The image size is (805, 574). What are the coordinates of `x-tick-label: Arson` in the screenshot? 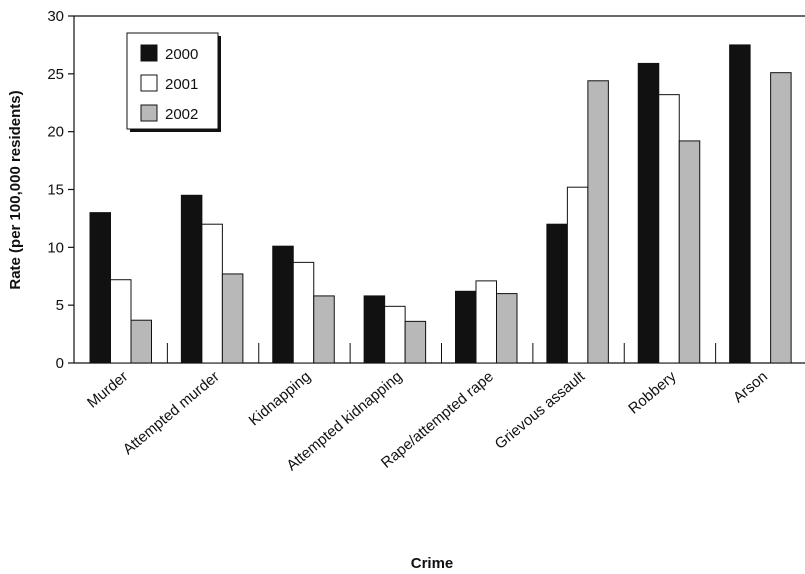 It's located at (750, 387).